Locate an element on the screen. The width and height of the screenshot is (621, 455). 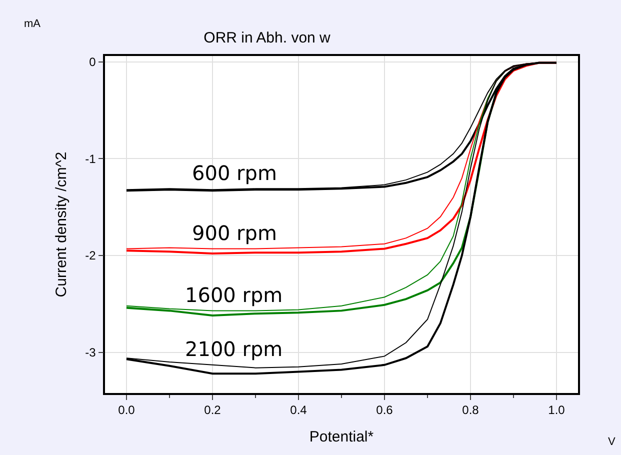
y-tick-label: 0 is located at coordinates (92, 62).